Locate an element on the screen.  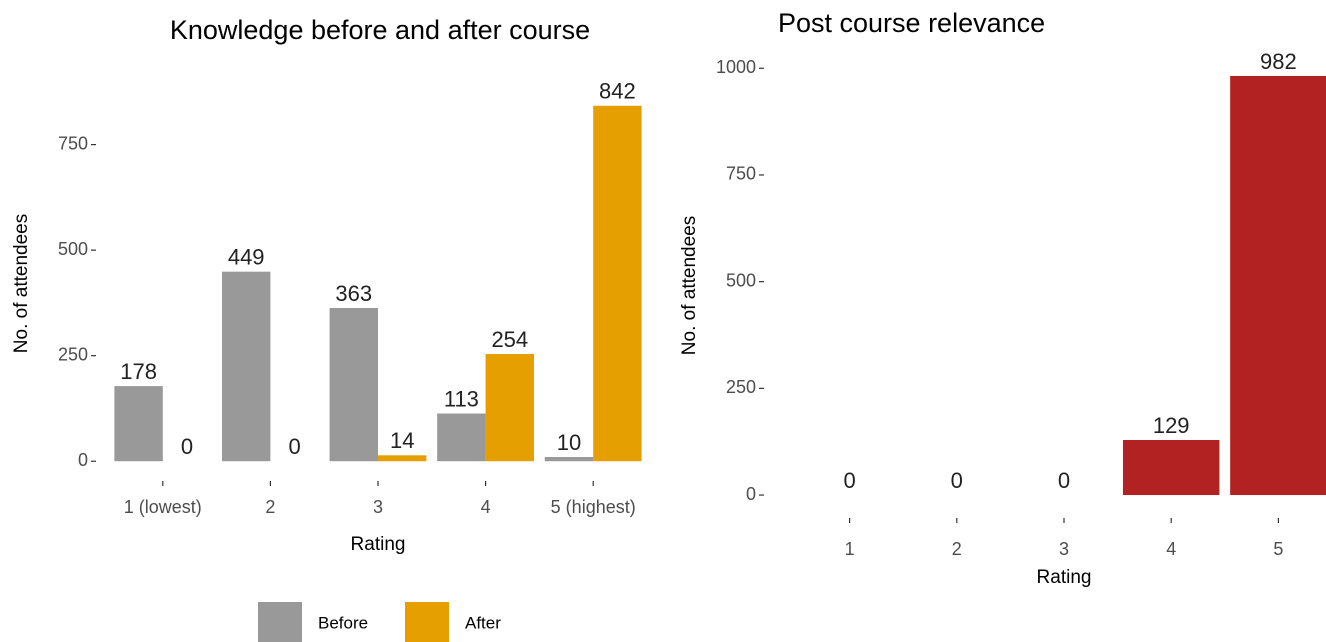
value-label: 178 is located at coordinates (138, 371).